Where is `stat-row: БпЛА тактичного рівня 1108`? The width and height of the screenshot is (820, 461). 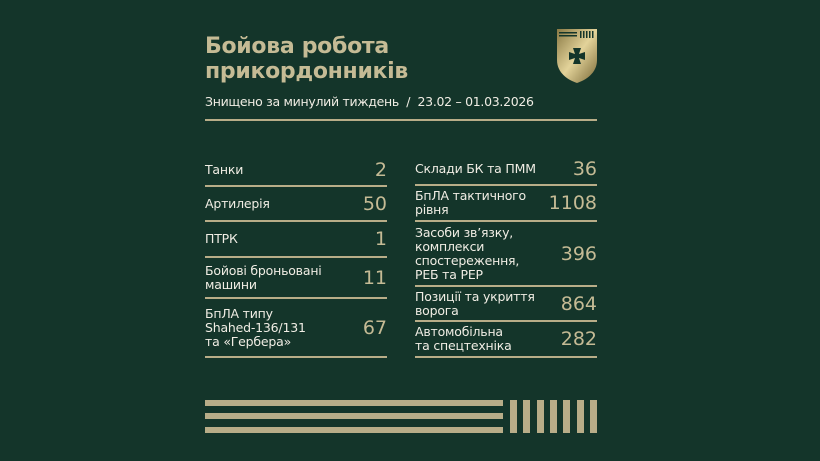
stat-row: БпЛА тактичного рівня 1108 is located at coordinates (506, 204).